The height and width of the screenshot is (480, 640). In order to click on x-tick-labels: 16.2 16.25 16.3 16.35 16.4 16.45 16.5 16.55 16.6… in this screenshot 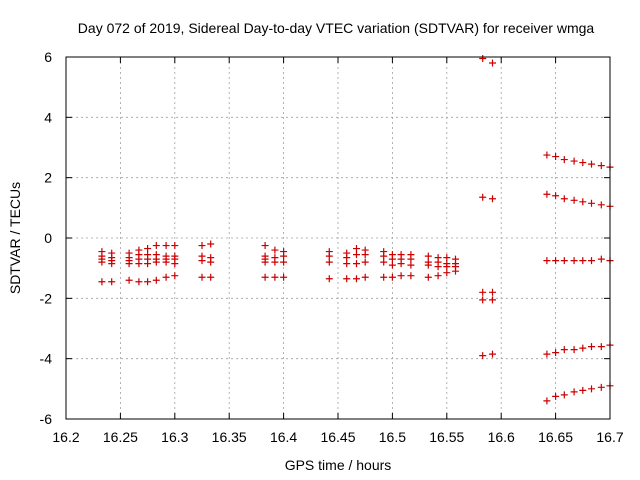, I will do `click(337, 437)`.